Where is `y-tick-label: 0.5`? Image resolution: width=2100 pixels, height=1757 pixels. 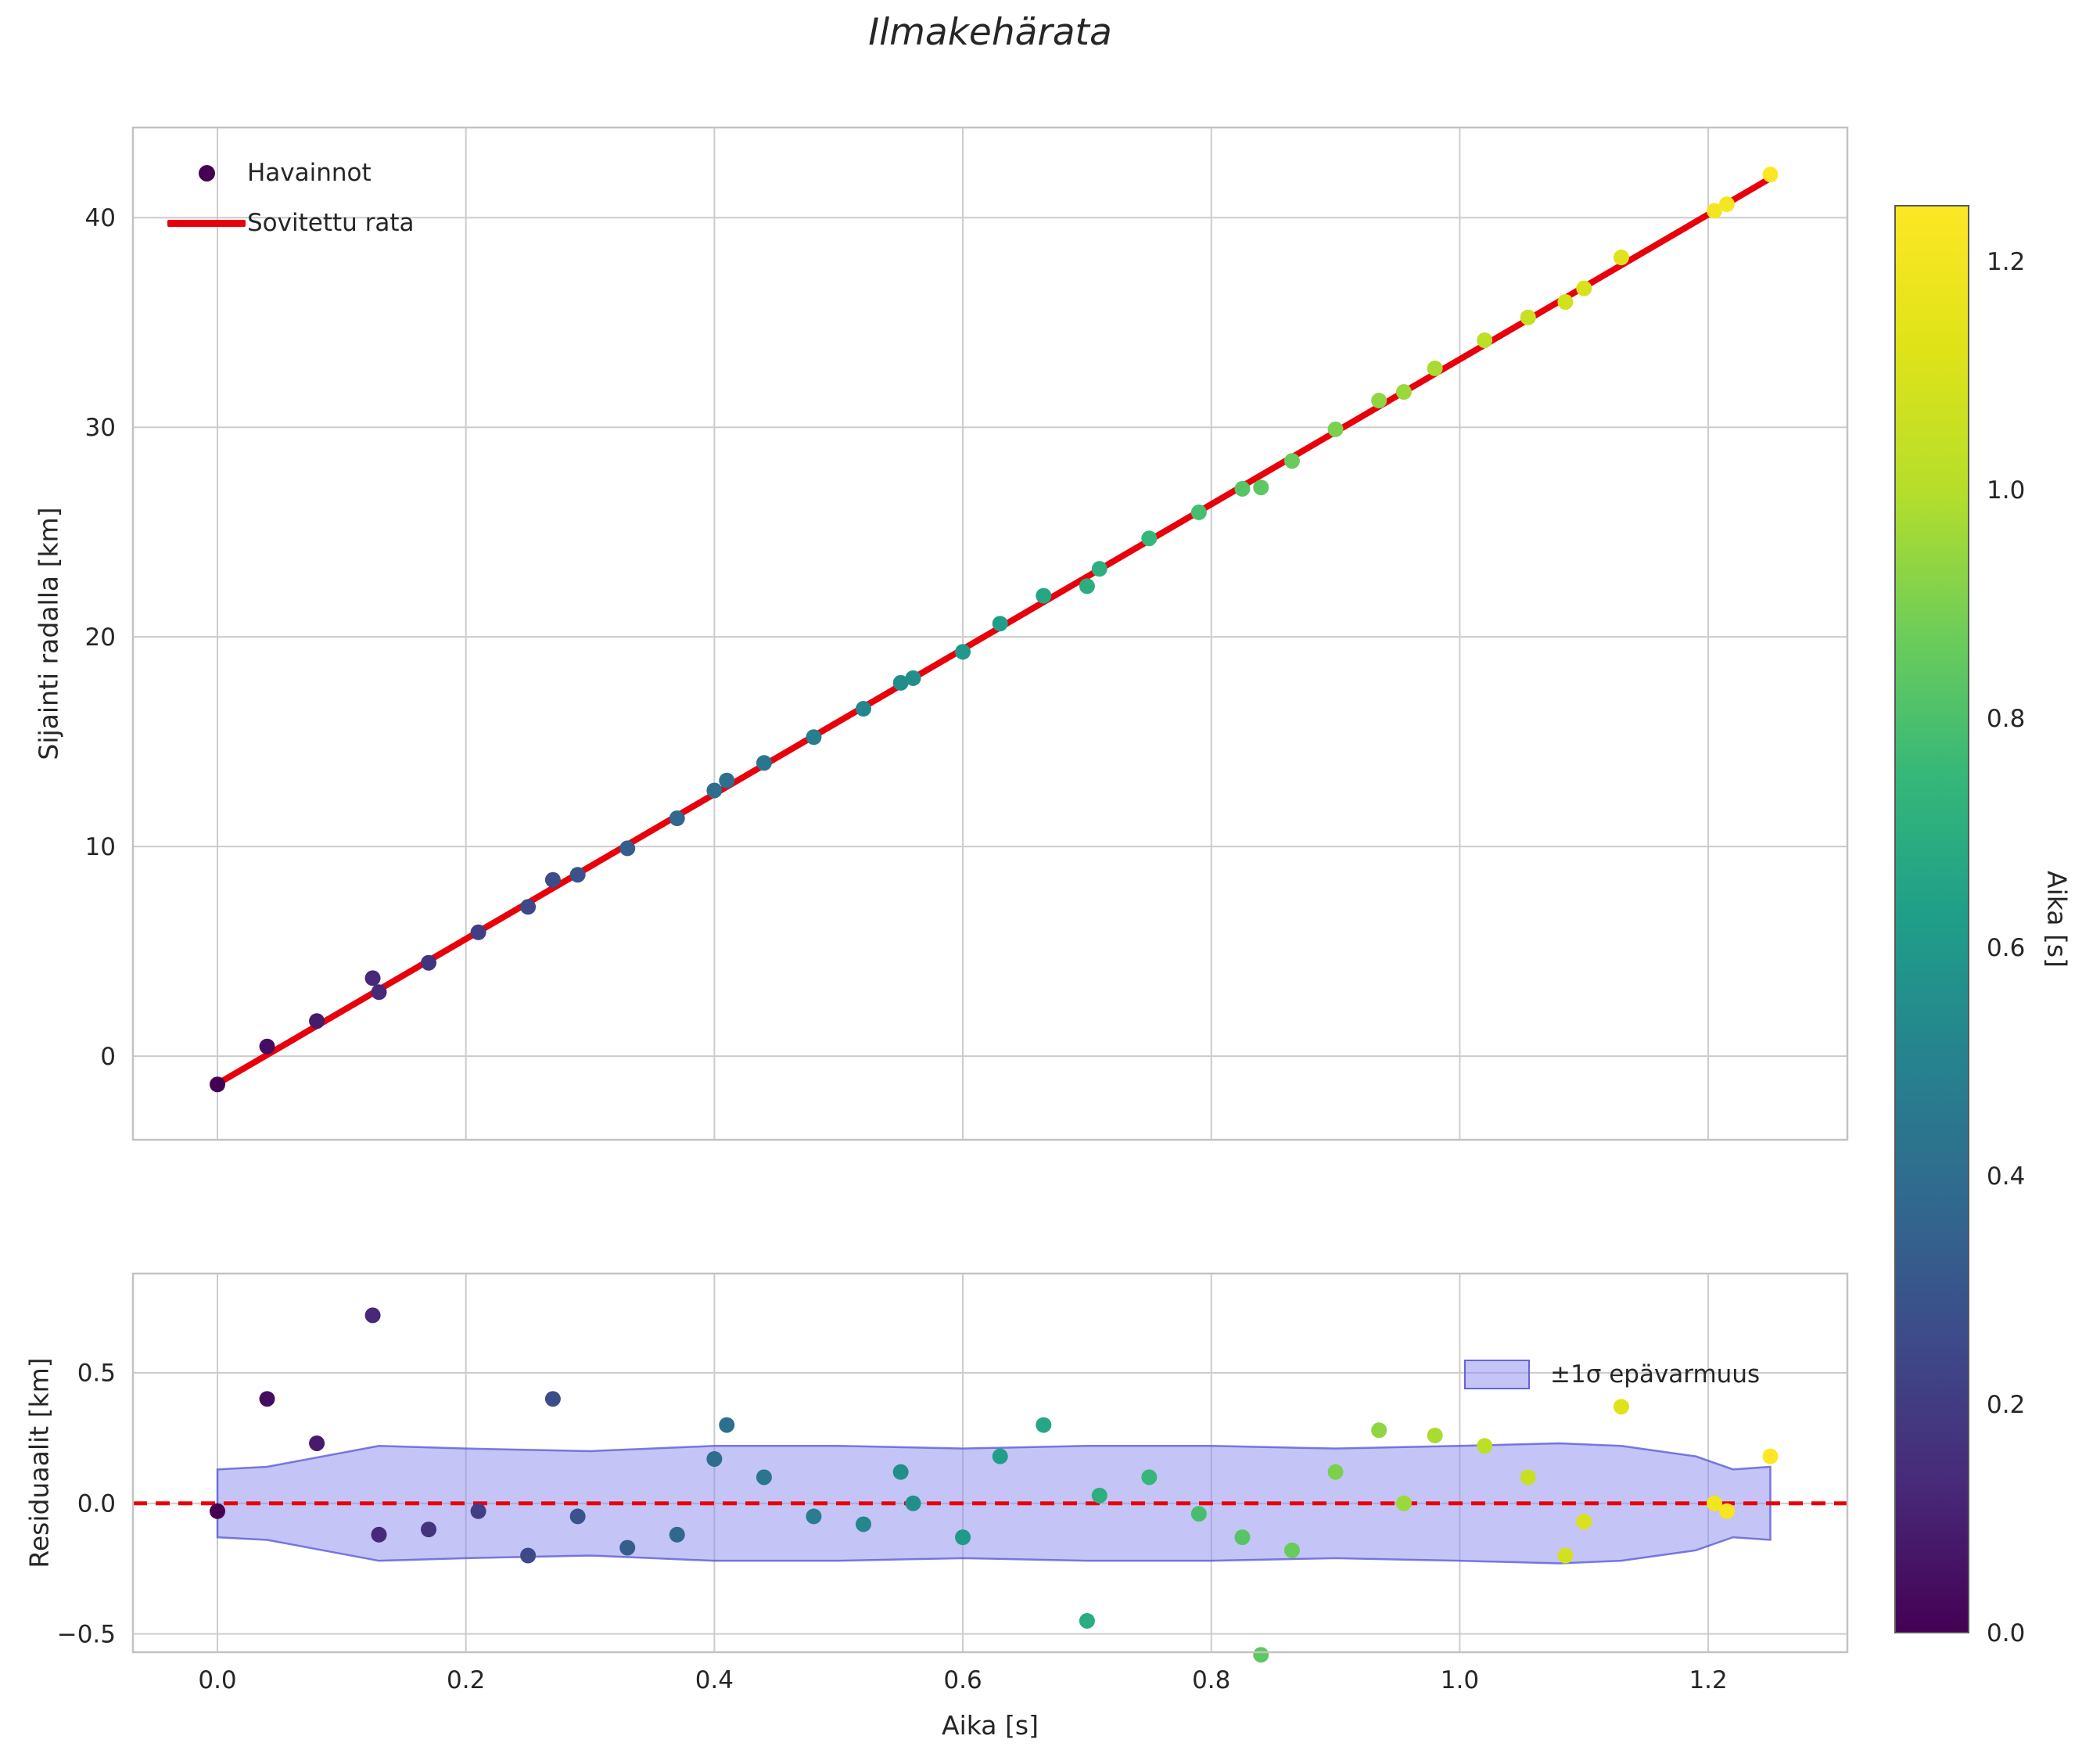 y-tick-label: 0.5 is located at coordinates (96, 1374).